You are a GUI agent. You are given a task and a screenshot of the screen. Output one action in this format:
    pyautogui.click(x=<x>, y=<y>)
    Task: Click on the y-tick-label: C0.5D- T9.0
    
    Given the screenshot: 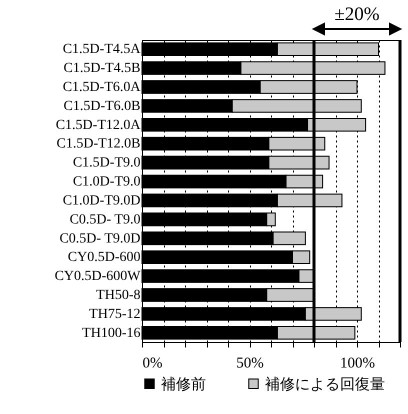 What is the action you would take?
    pyautogui.click(x=105, y=220)
    